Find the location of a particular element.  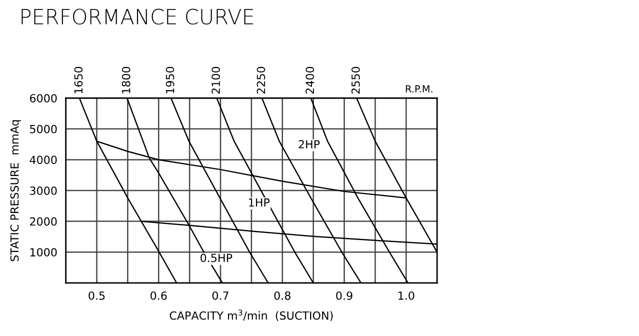

x-tick-label: 0.8 is located at coordinates (282, 295).